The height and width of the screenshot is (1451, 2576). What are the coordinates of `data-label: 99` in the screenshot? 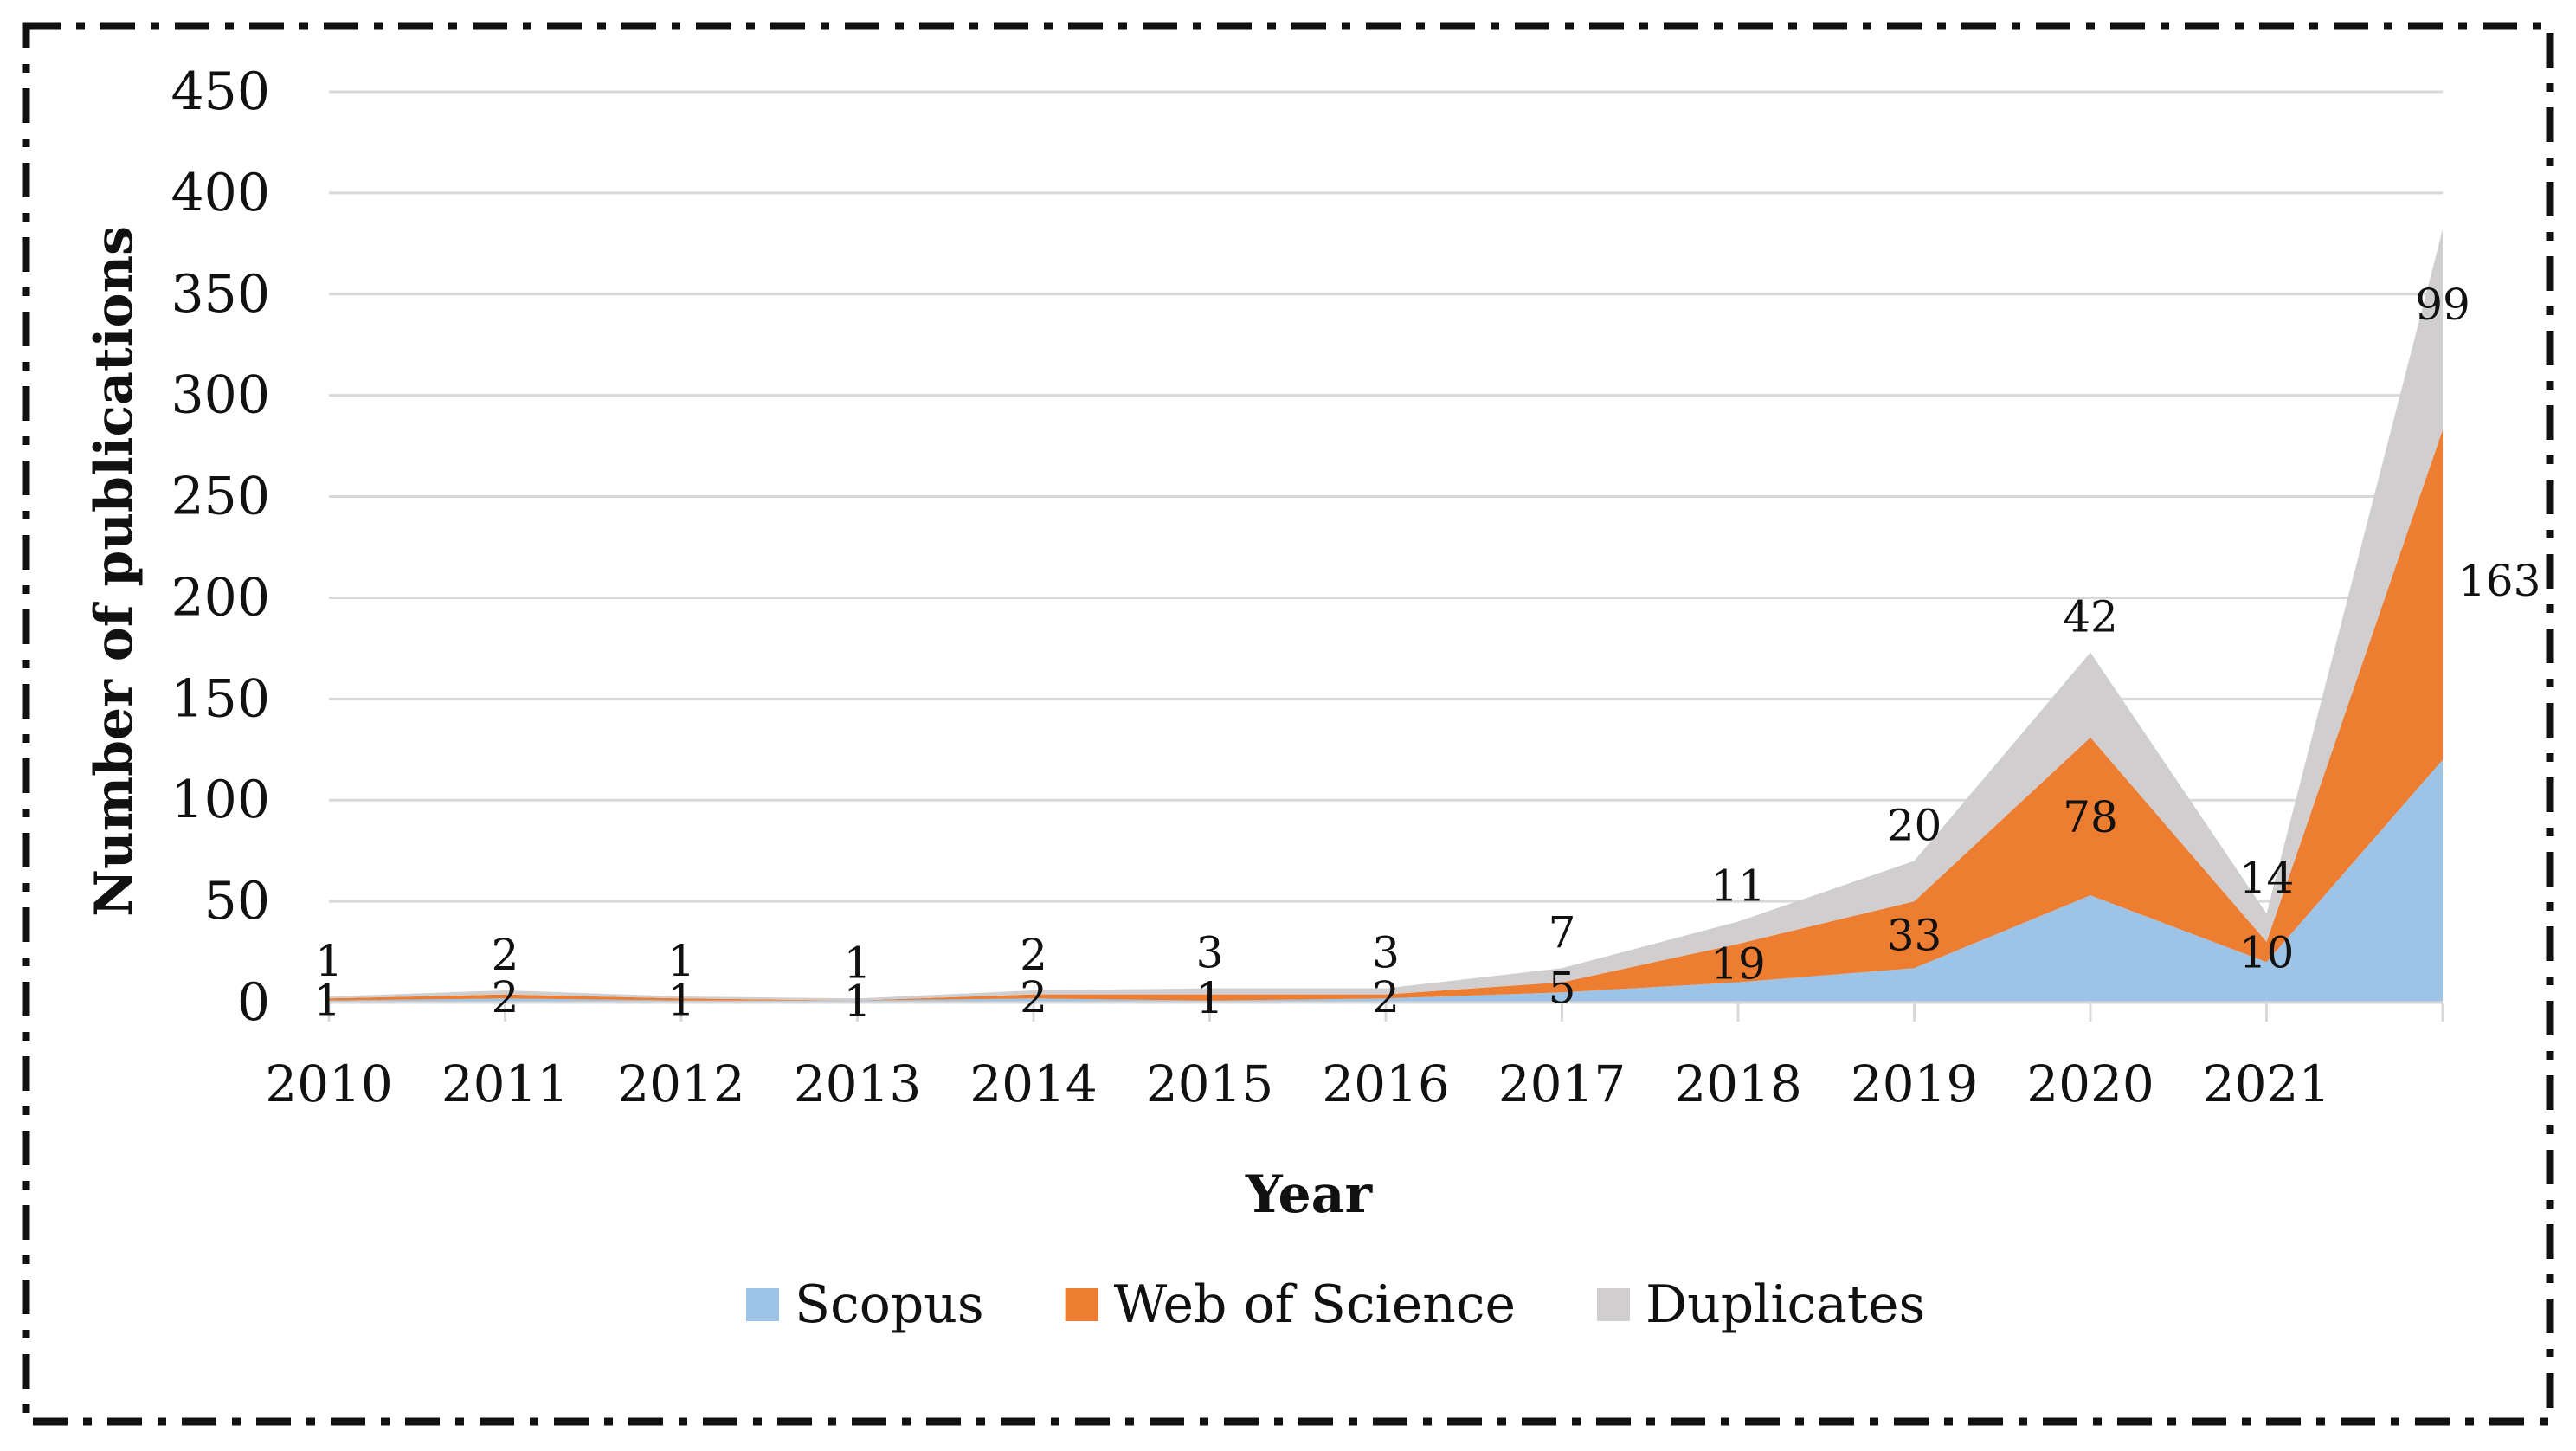 It's located at (2442, 305).